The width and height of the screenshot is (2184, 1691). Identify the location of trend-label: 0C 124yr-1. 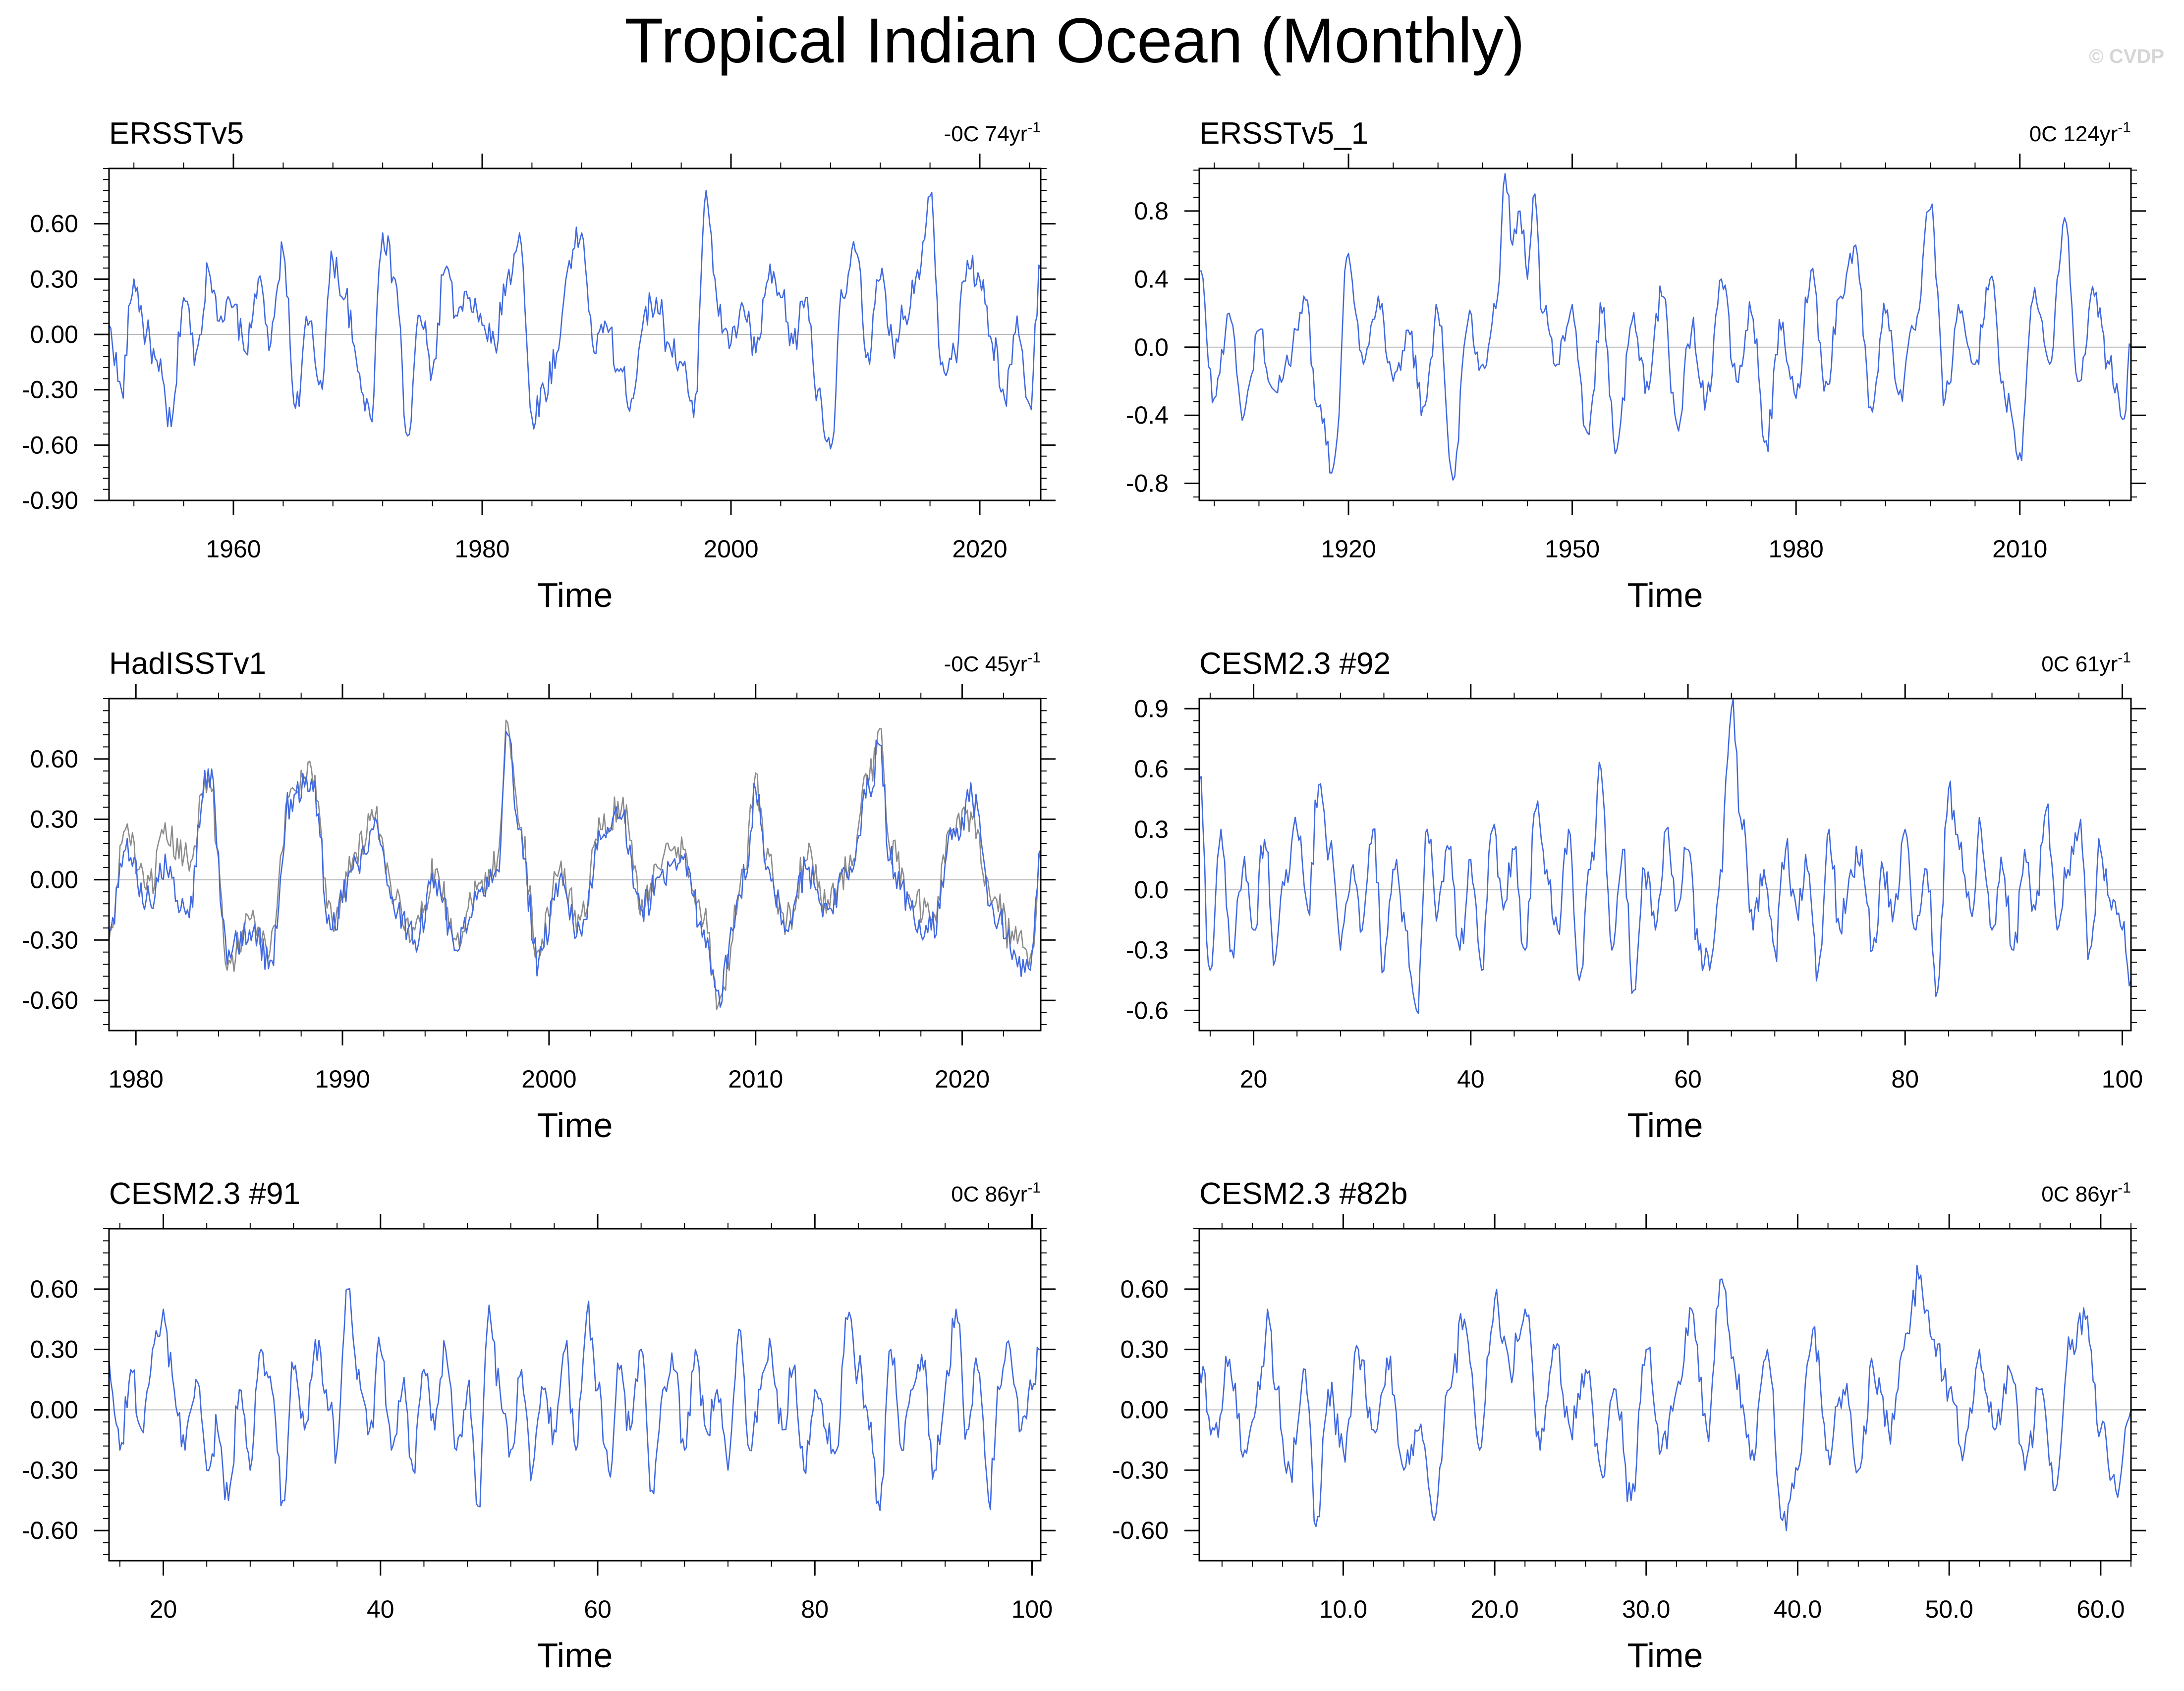
(2080, 132).